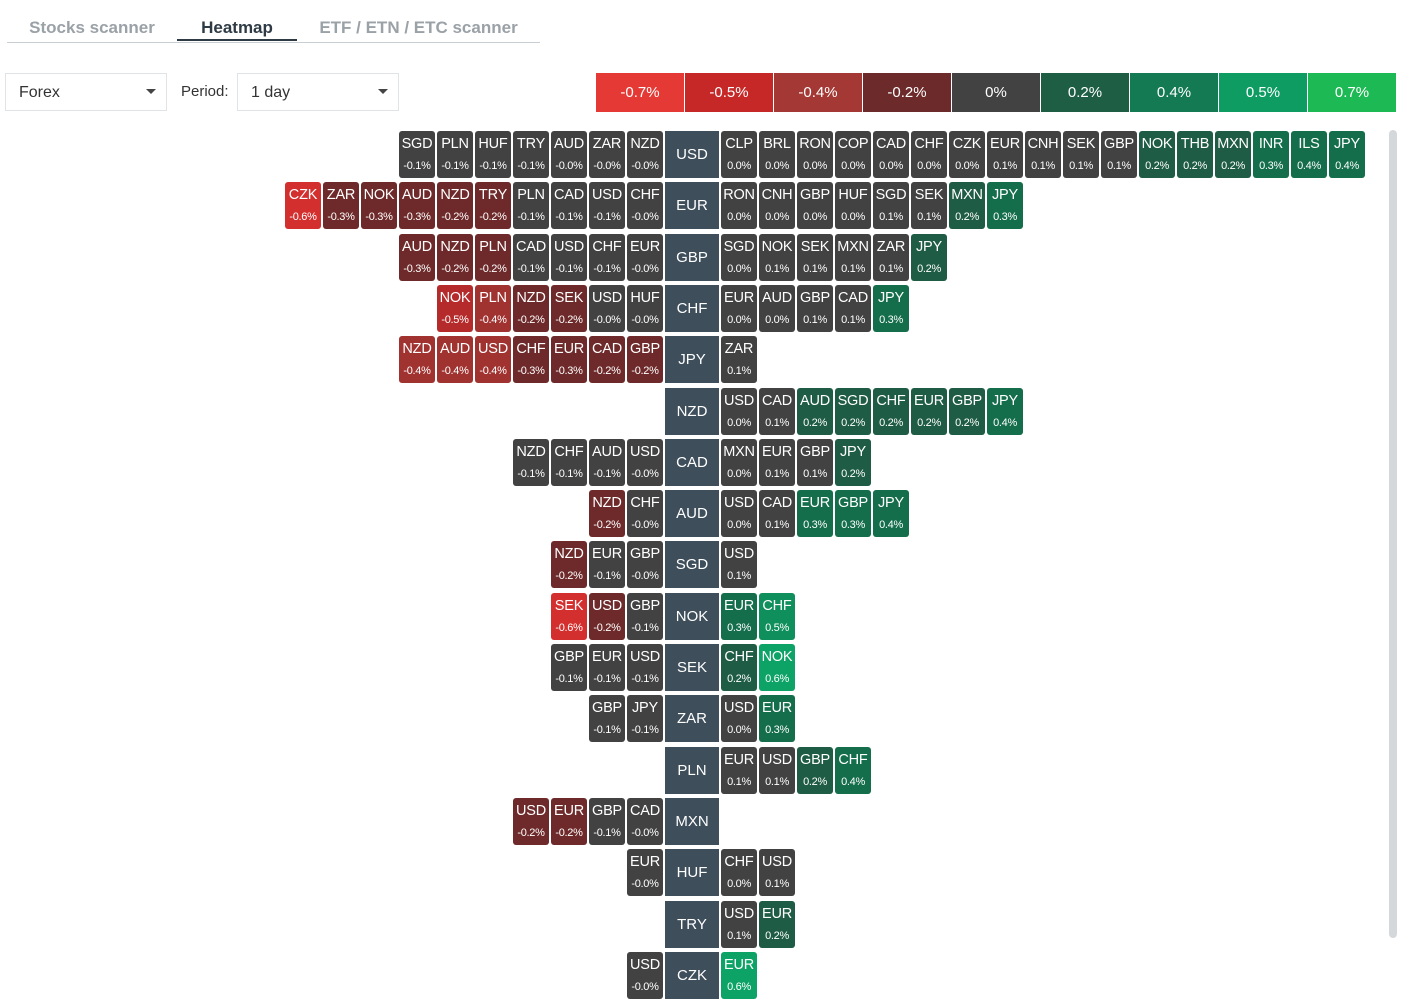 This screenshot has width=1403, height=1002. I want to click on tab-heatmap: Heatmap, so click(237, 20).